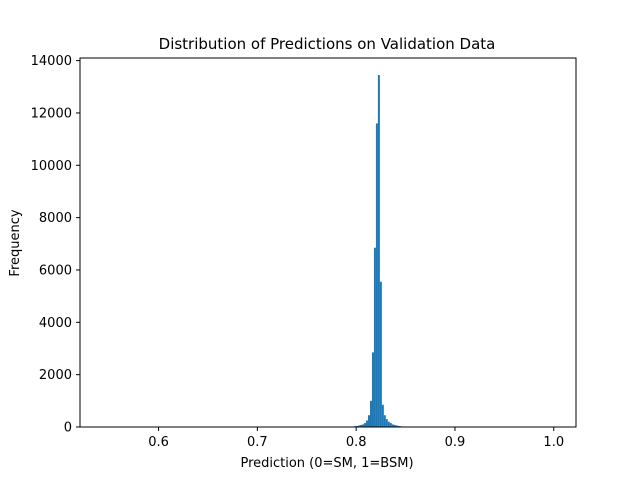  I want to click on y-axis-label: Frequency, so click(15, 242).